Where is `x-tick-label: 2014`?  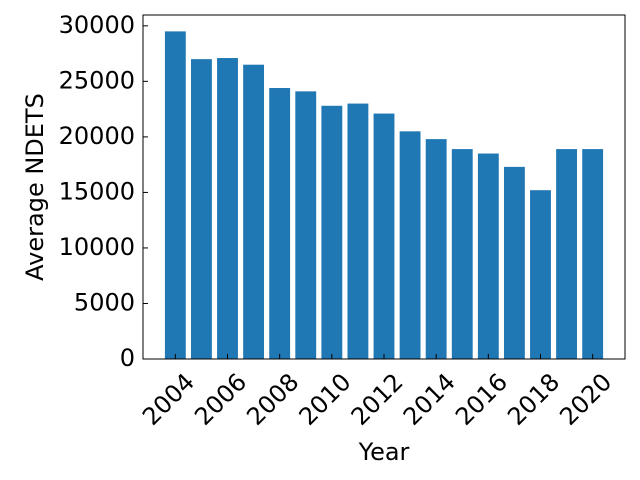 x-tick-label: 2014 is located at coordinates (429, 399).